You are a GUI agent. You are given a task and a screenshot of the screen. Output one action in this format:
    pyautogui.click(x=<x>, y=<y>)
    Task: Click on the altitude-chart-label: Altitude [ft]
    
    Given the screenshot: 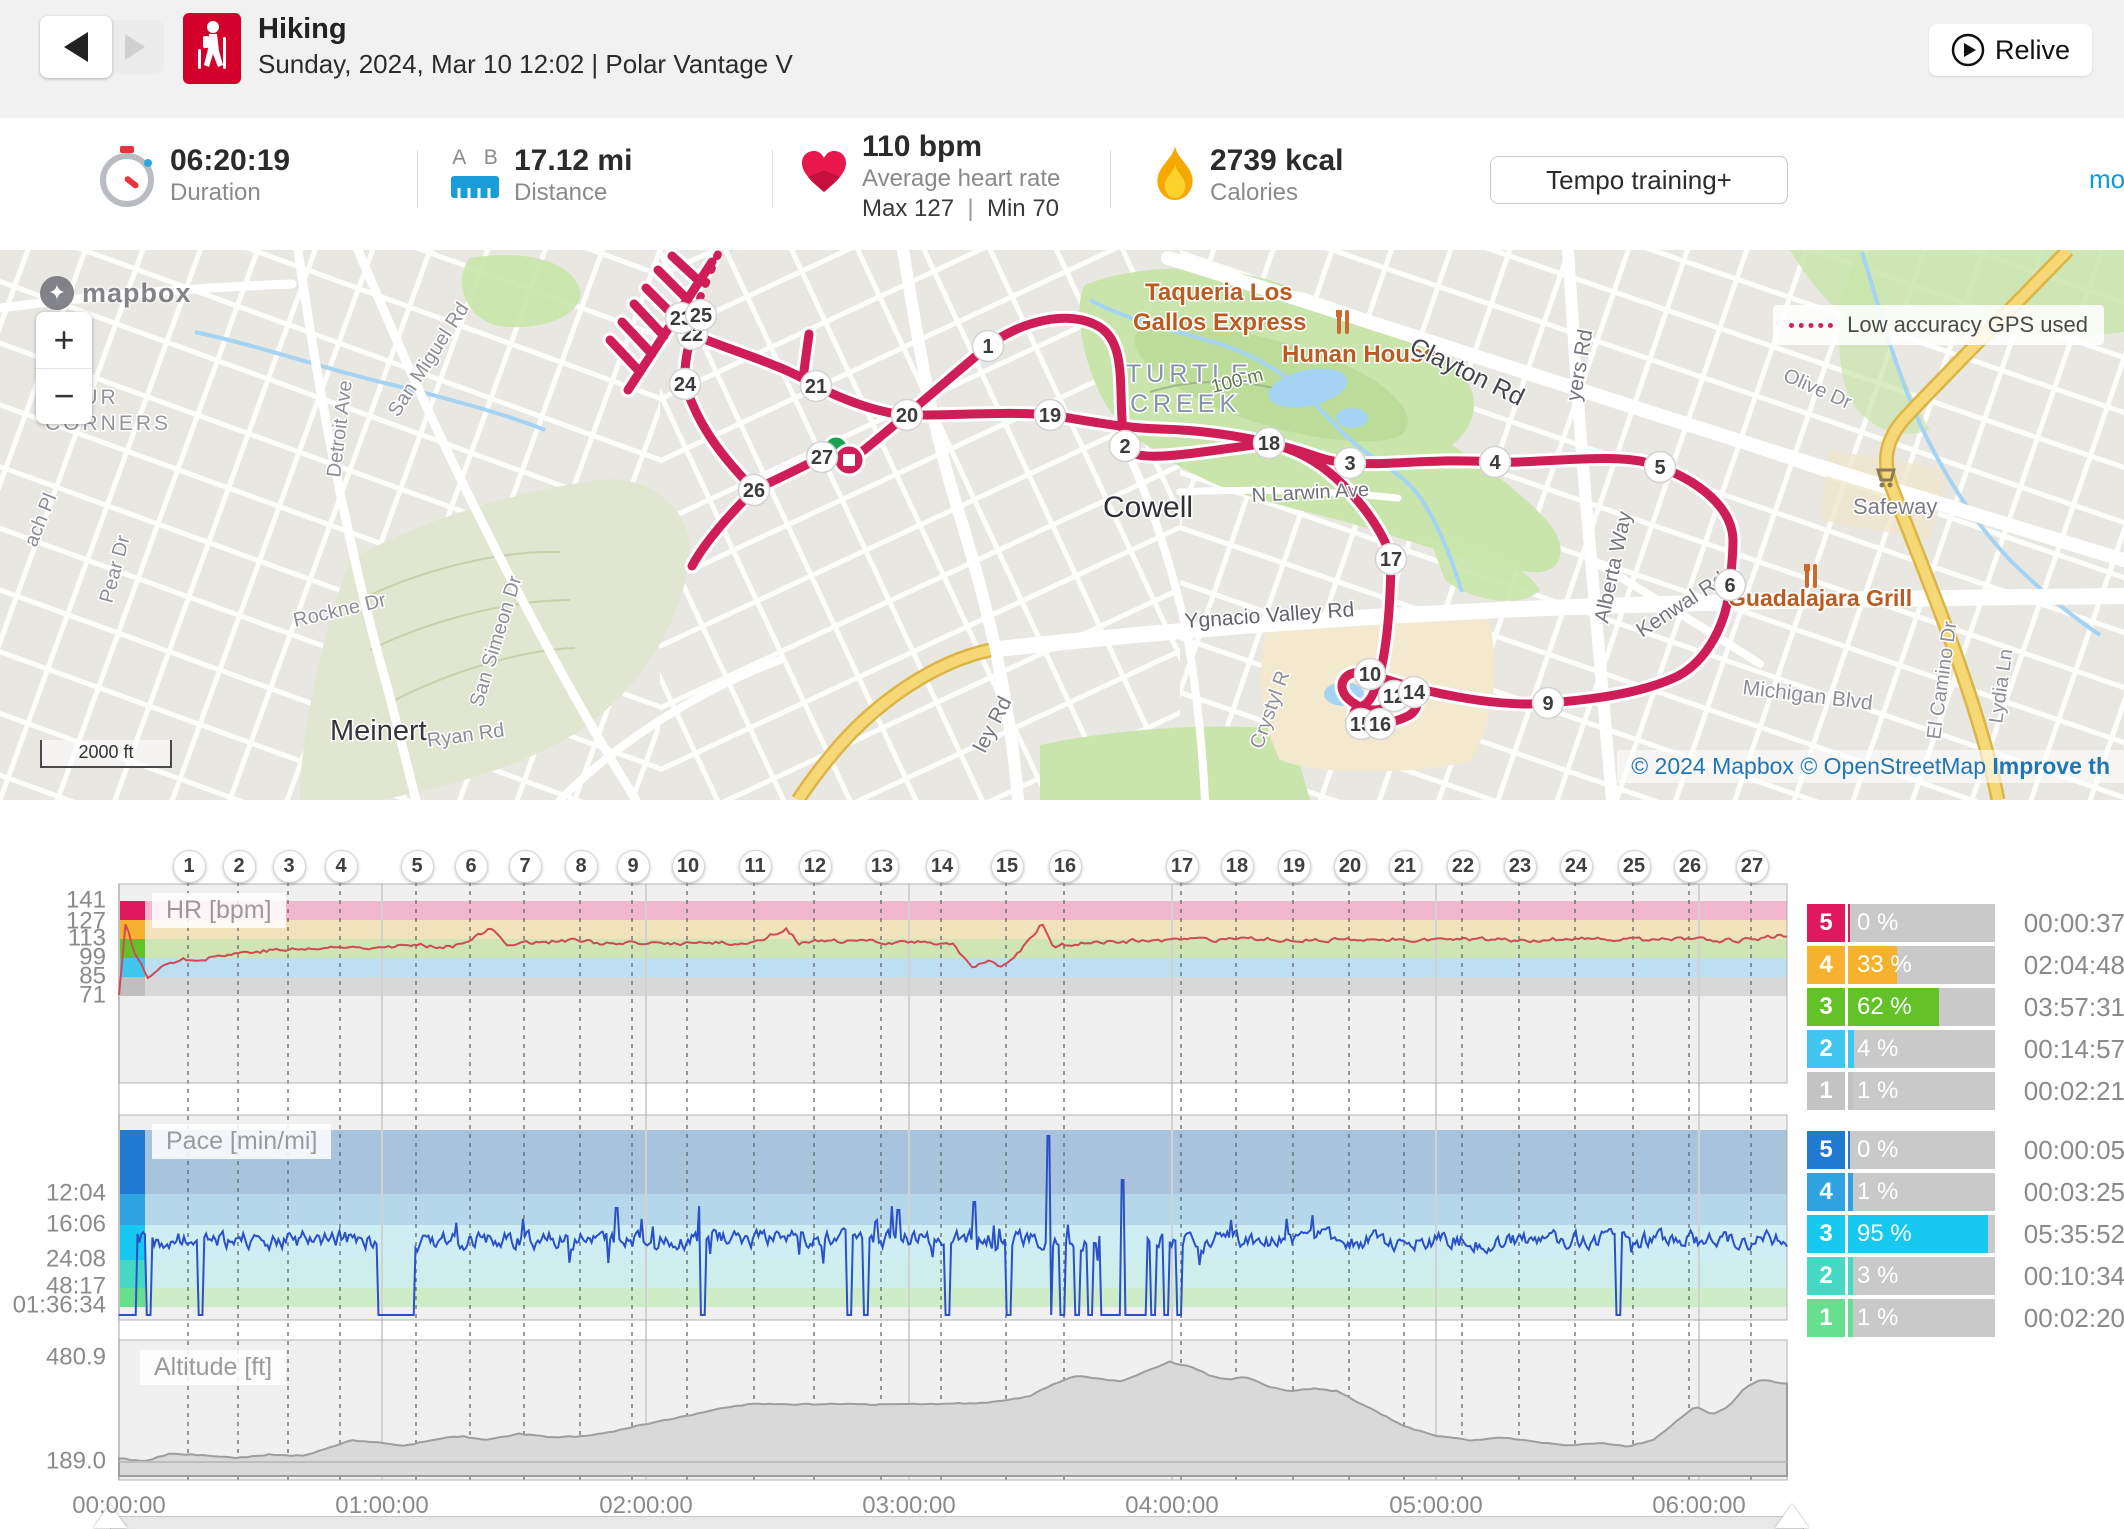 What is the action you would take?
    pyautogui.click(x=213, y=1367)
    